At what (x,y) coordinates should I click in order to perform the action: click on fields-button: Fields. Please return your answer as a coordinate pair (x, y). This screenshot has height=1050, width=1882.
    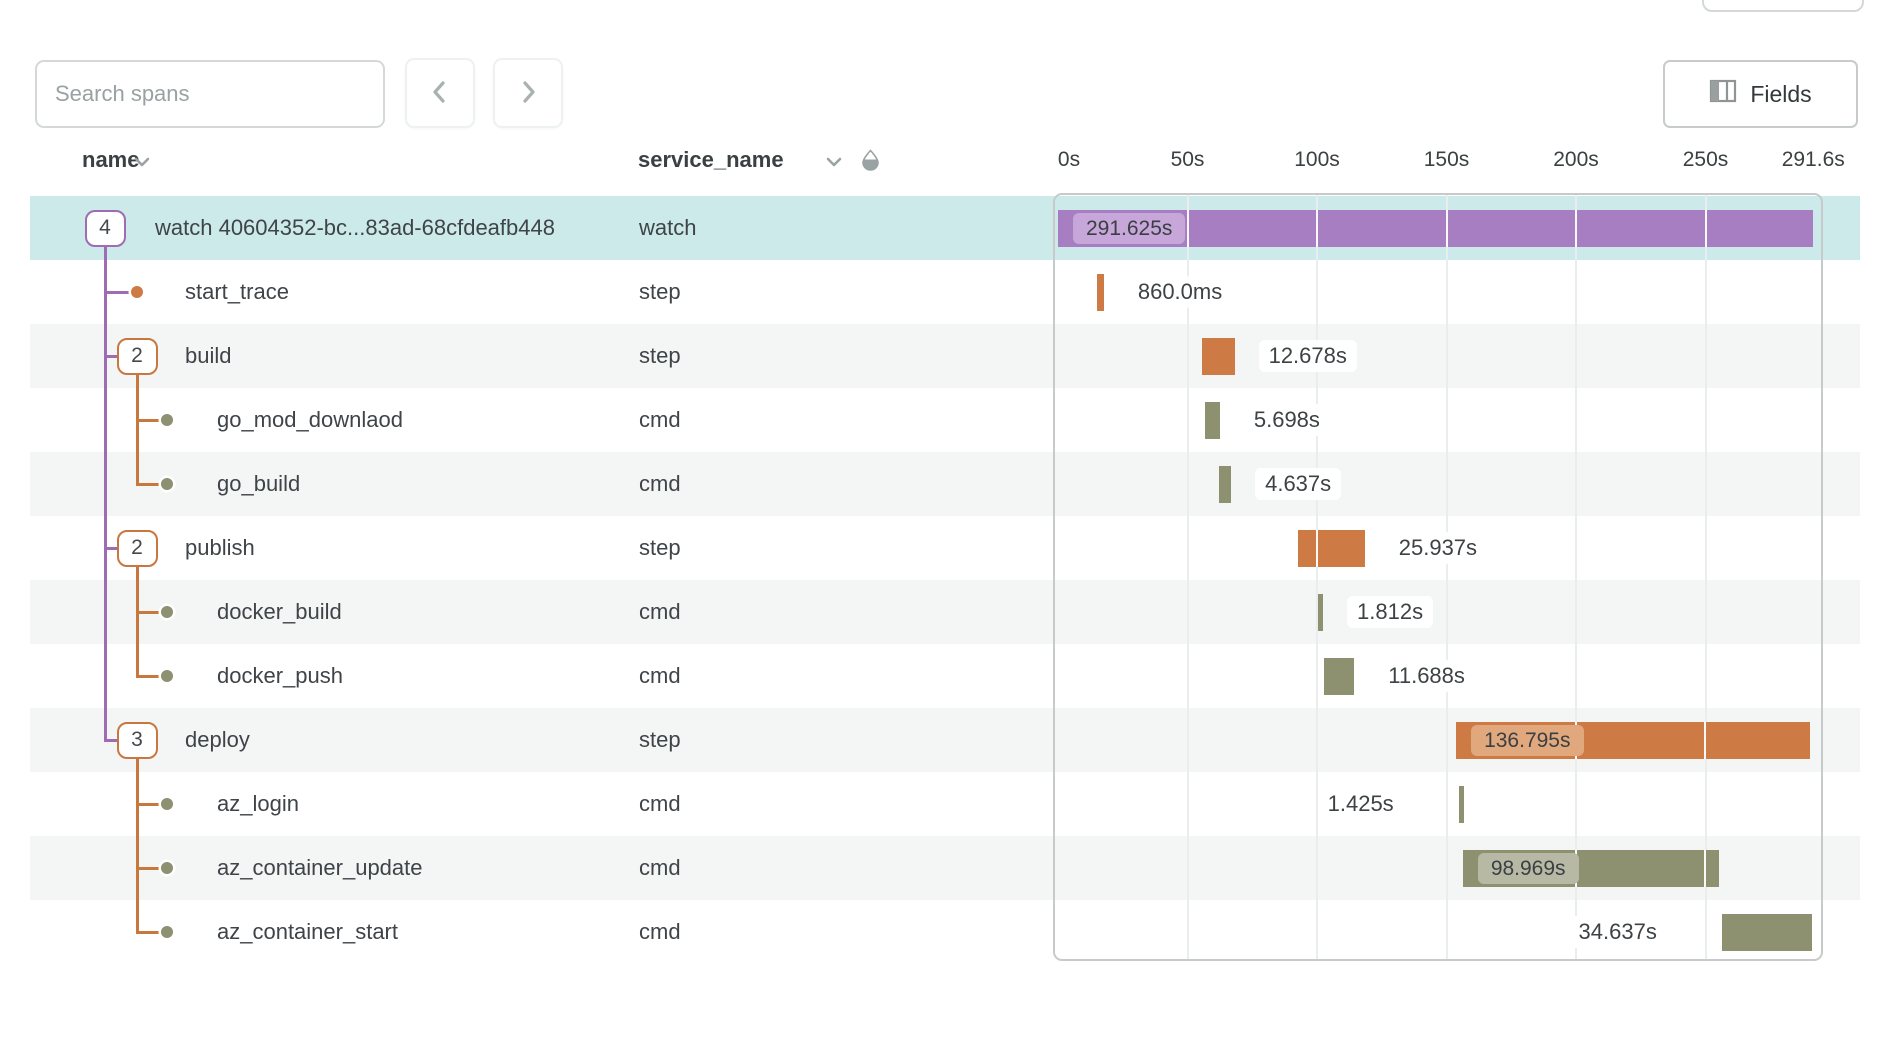
    Looking at the image, I should click on (1760, 94).